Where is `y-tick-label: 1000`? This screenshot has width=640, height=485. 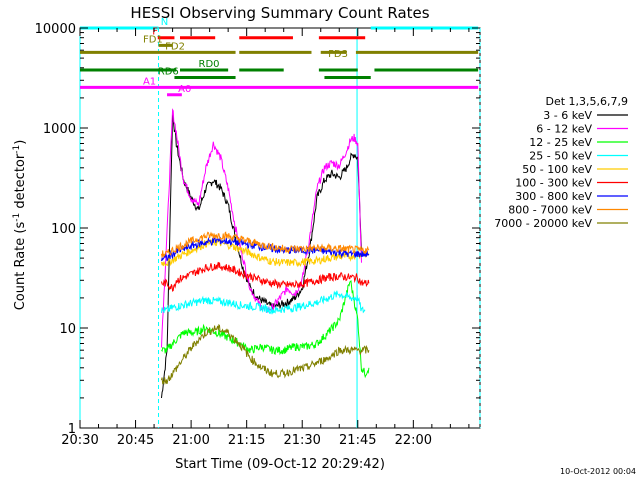 y-tick-label: 1000 is located at coordinates (59, 129).